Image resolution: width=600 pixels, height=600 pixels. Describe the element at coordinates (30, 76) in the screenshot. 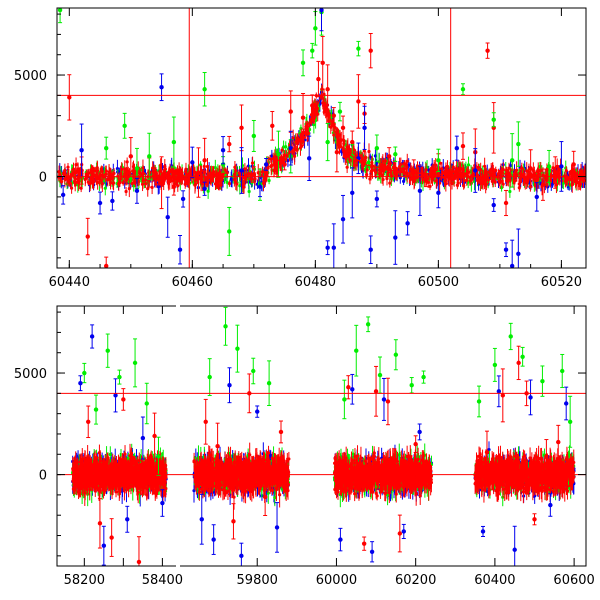

I see `y-tick-label: 5000` at that location.